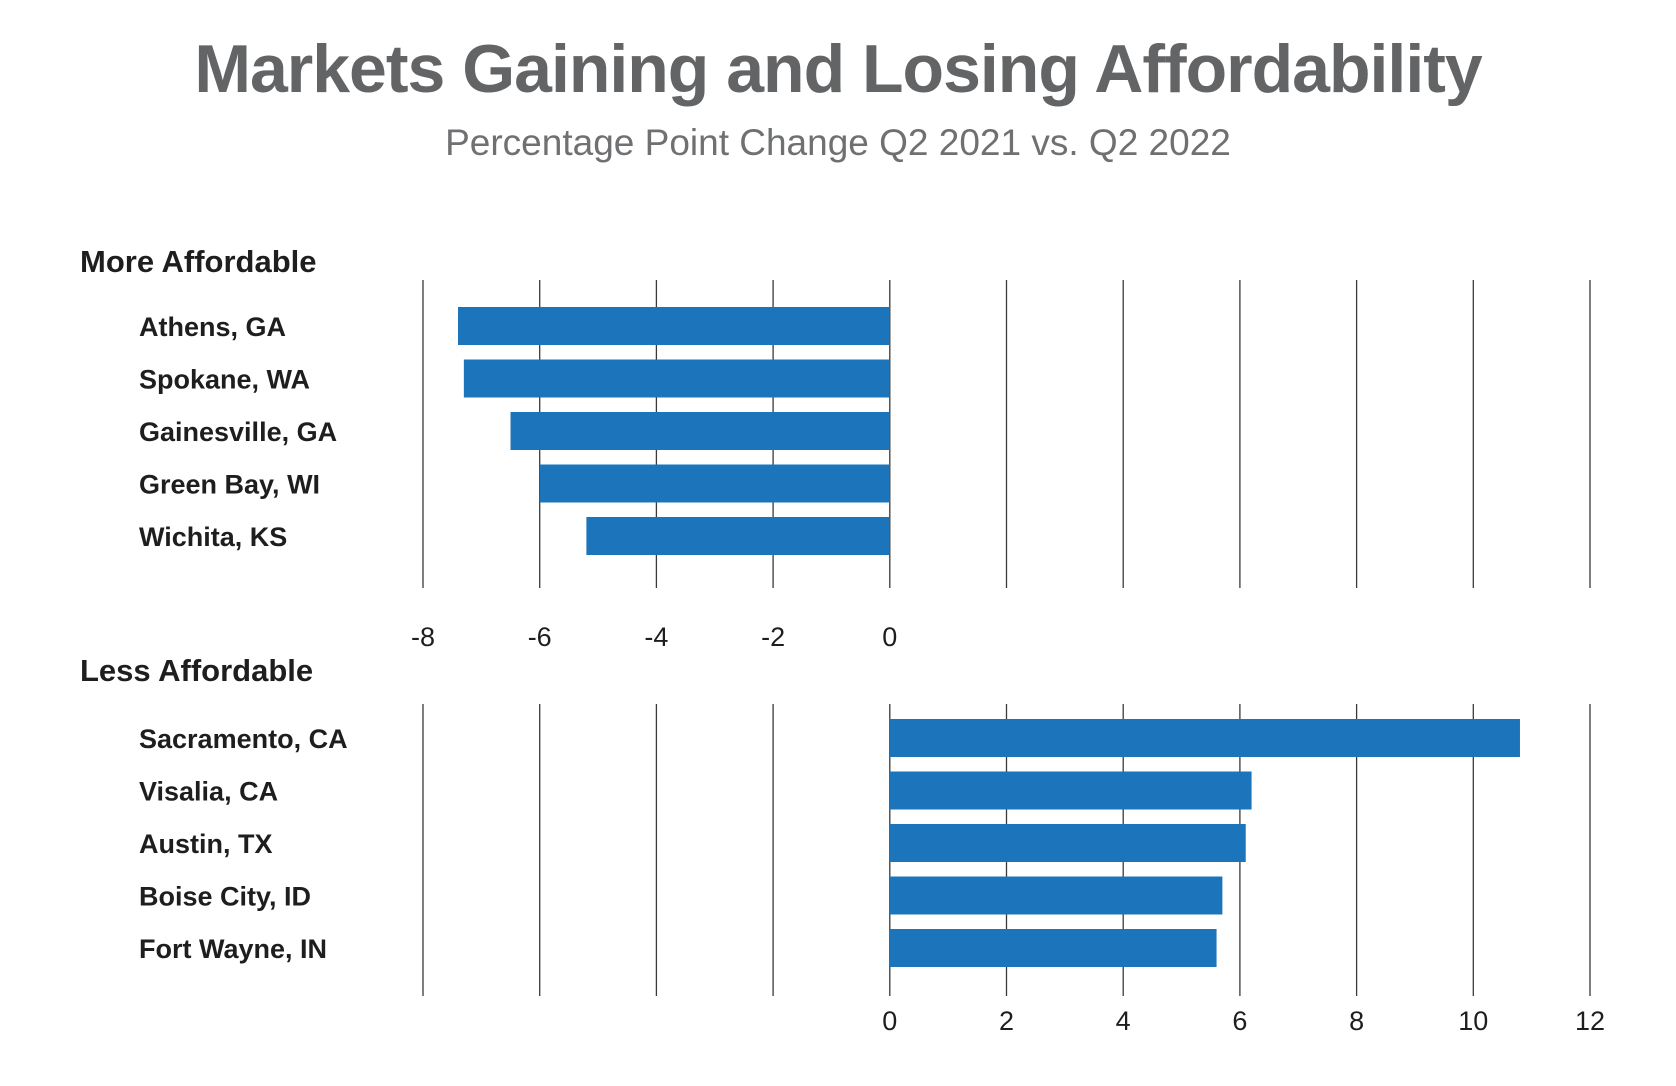 Image resolution: width=1676 pixels, height=1086 pixels. I want to click on tick-label: 8, so click(1356, 1021).